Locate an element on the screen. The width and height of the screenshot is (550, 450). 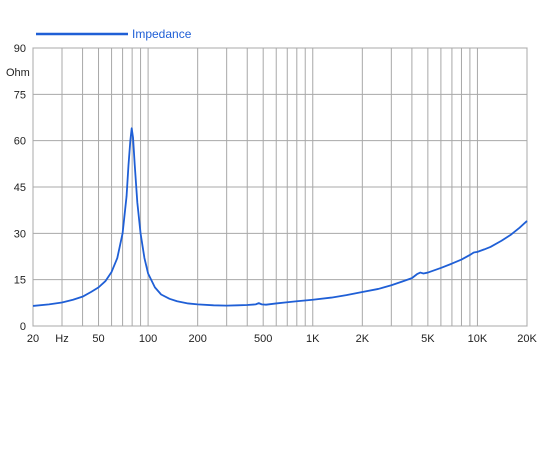
y-tick-labels: 0 15 30 45 60 75 90 is located at coordinates (20, 188).